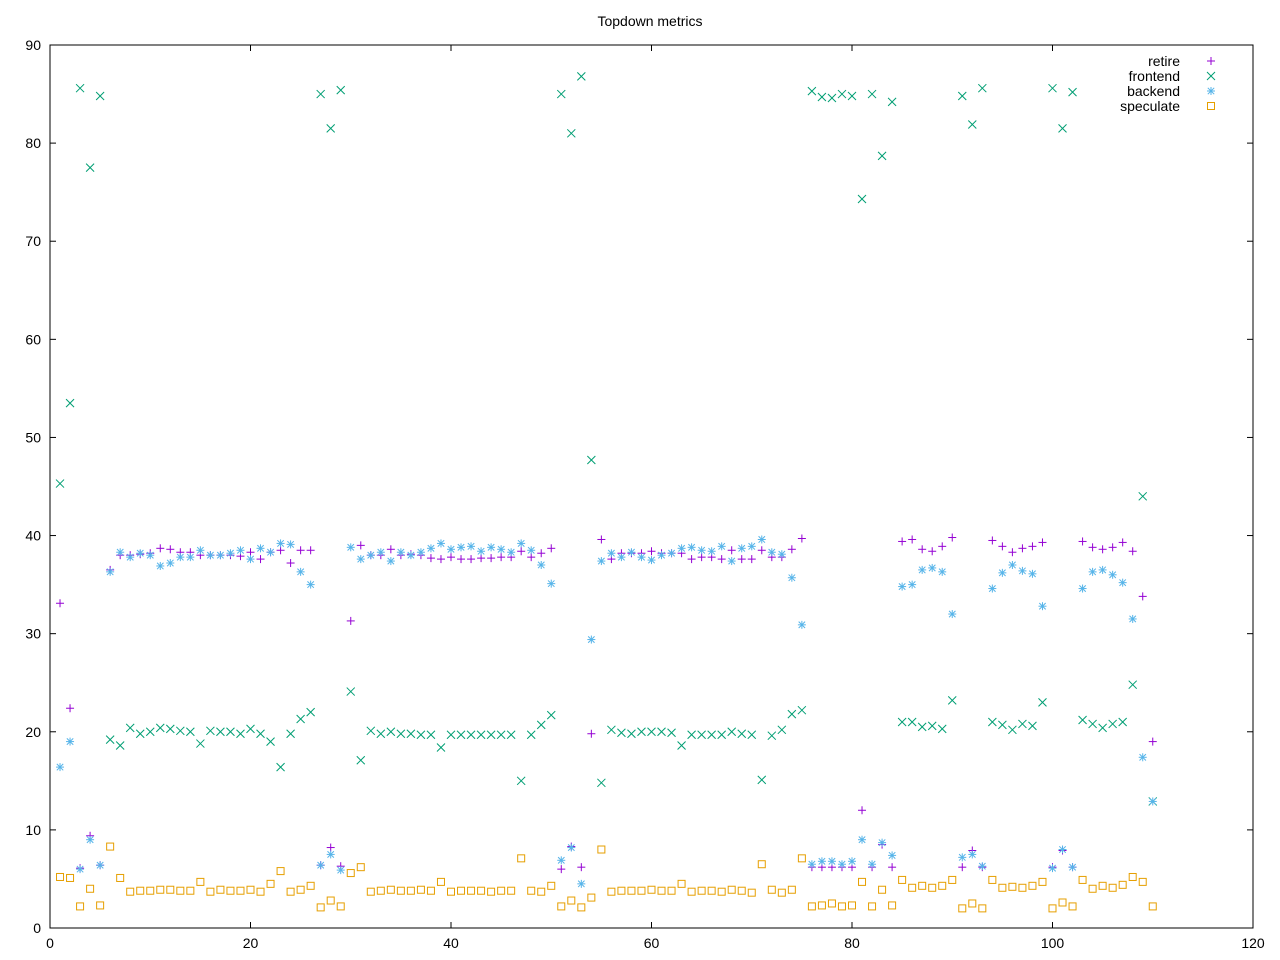 The image size is (1280, 960). Describe the element at coordinates (649, 21) in the screenshot. I see `chart-title: Topdown metrics` at that location.